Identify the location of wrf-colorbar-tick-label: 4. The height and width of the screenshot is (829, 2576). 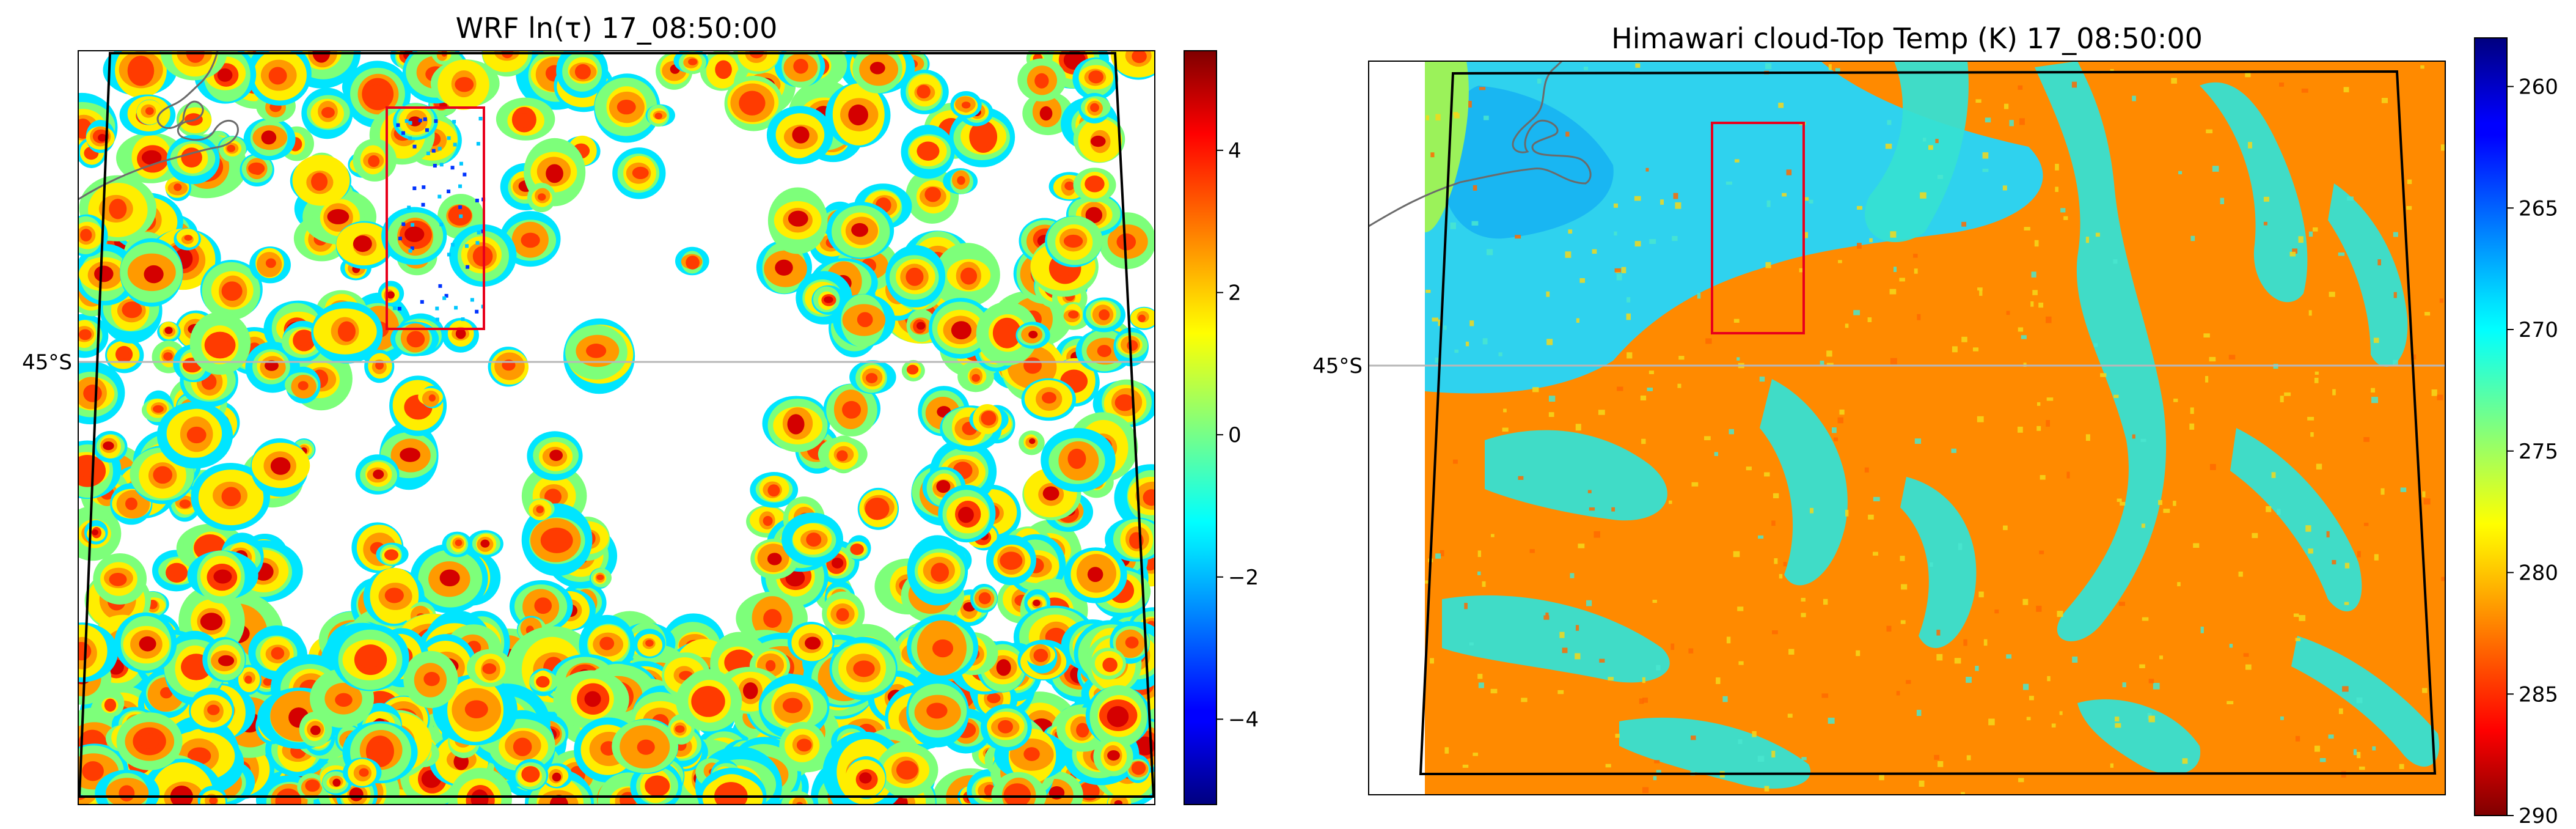
(1235, 151).